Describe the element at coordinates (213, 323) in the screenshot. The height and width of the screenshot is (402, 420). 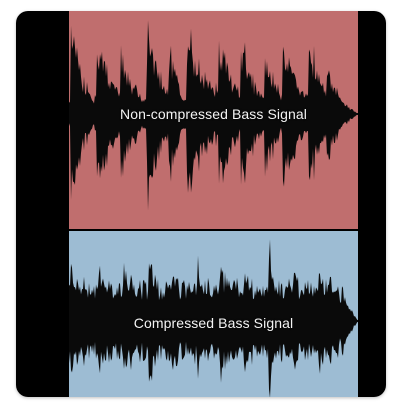
I see `compressed-label: Compressed Bass Signal` at that location.